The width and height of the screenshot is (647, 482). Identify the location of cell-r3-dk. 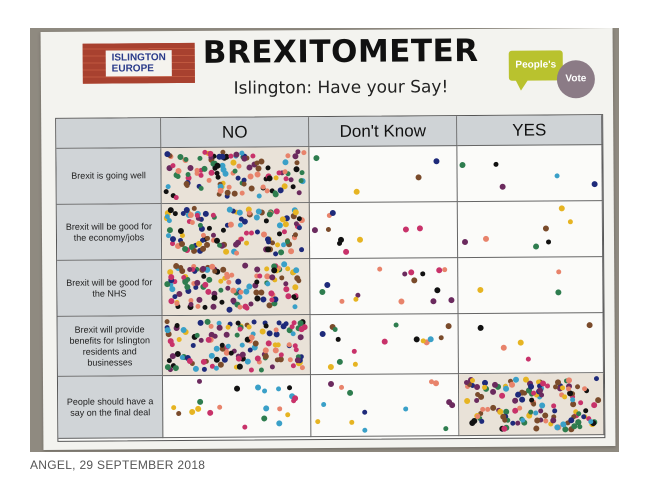
(384, 345).